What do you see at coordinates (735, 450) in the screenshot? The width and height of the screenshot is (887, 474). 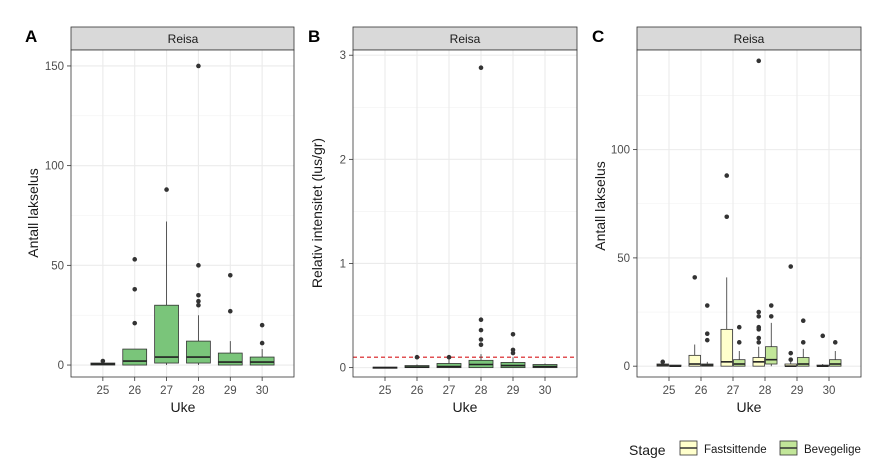 I see `legend-label-fastsittende: Fastsittende` at bounding box center [735, 450].